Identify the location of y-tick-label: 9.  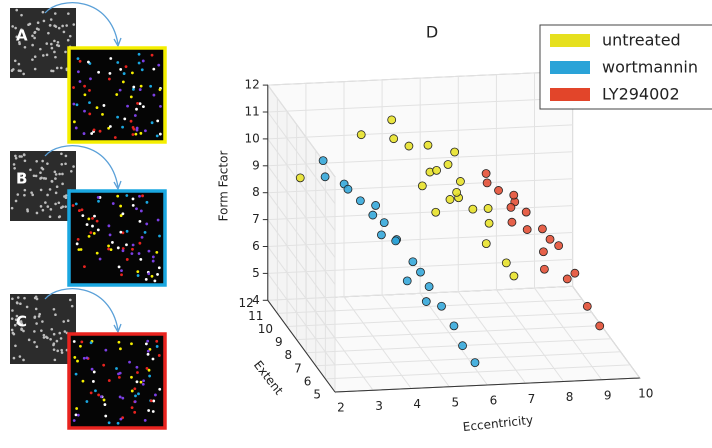
(279, 342).